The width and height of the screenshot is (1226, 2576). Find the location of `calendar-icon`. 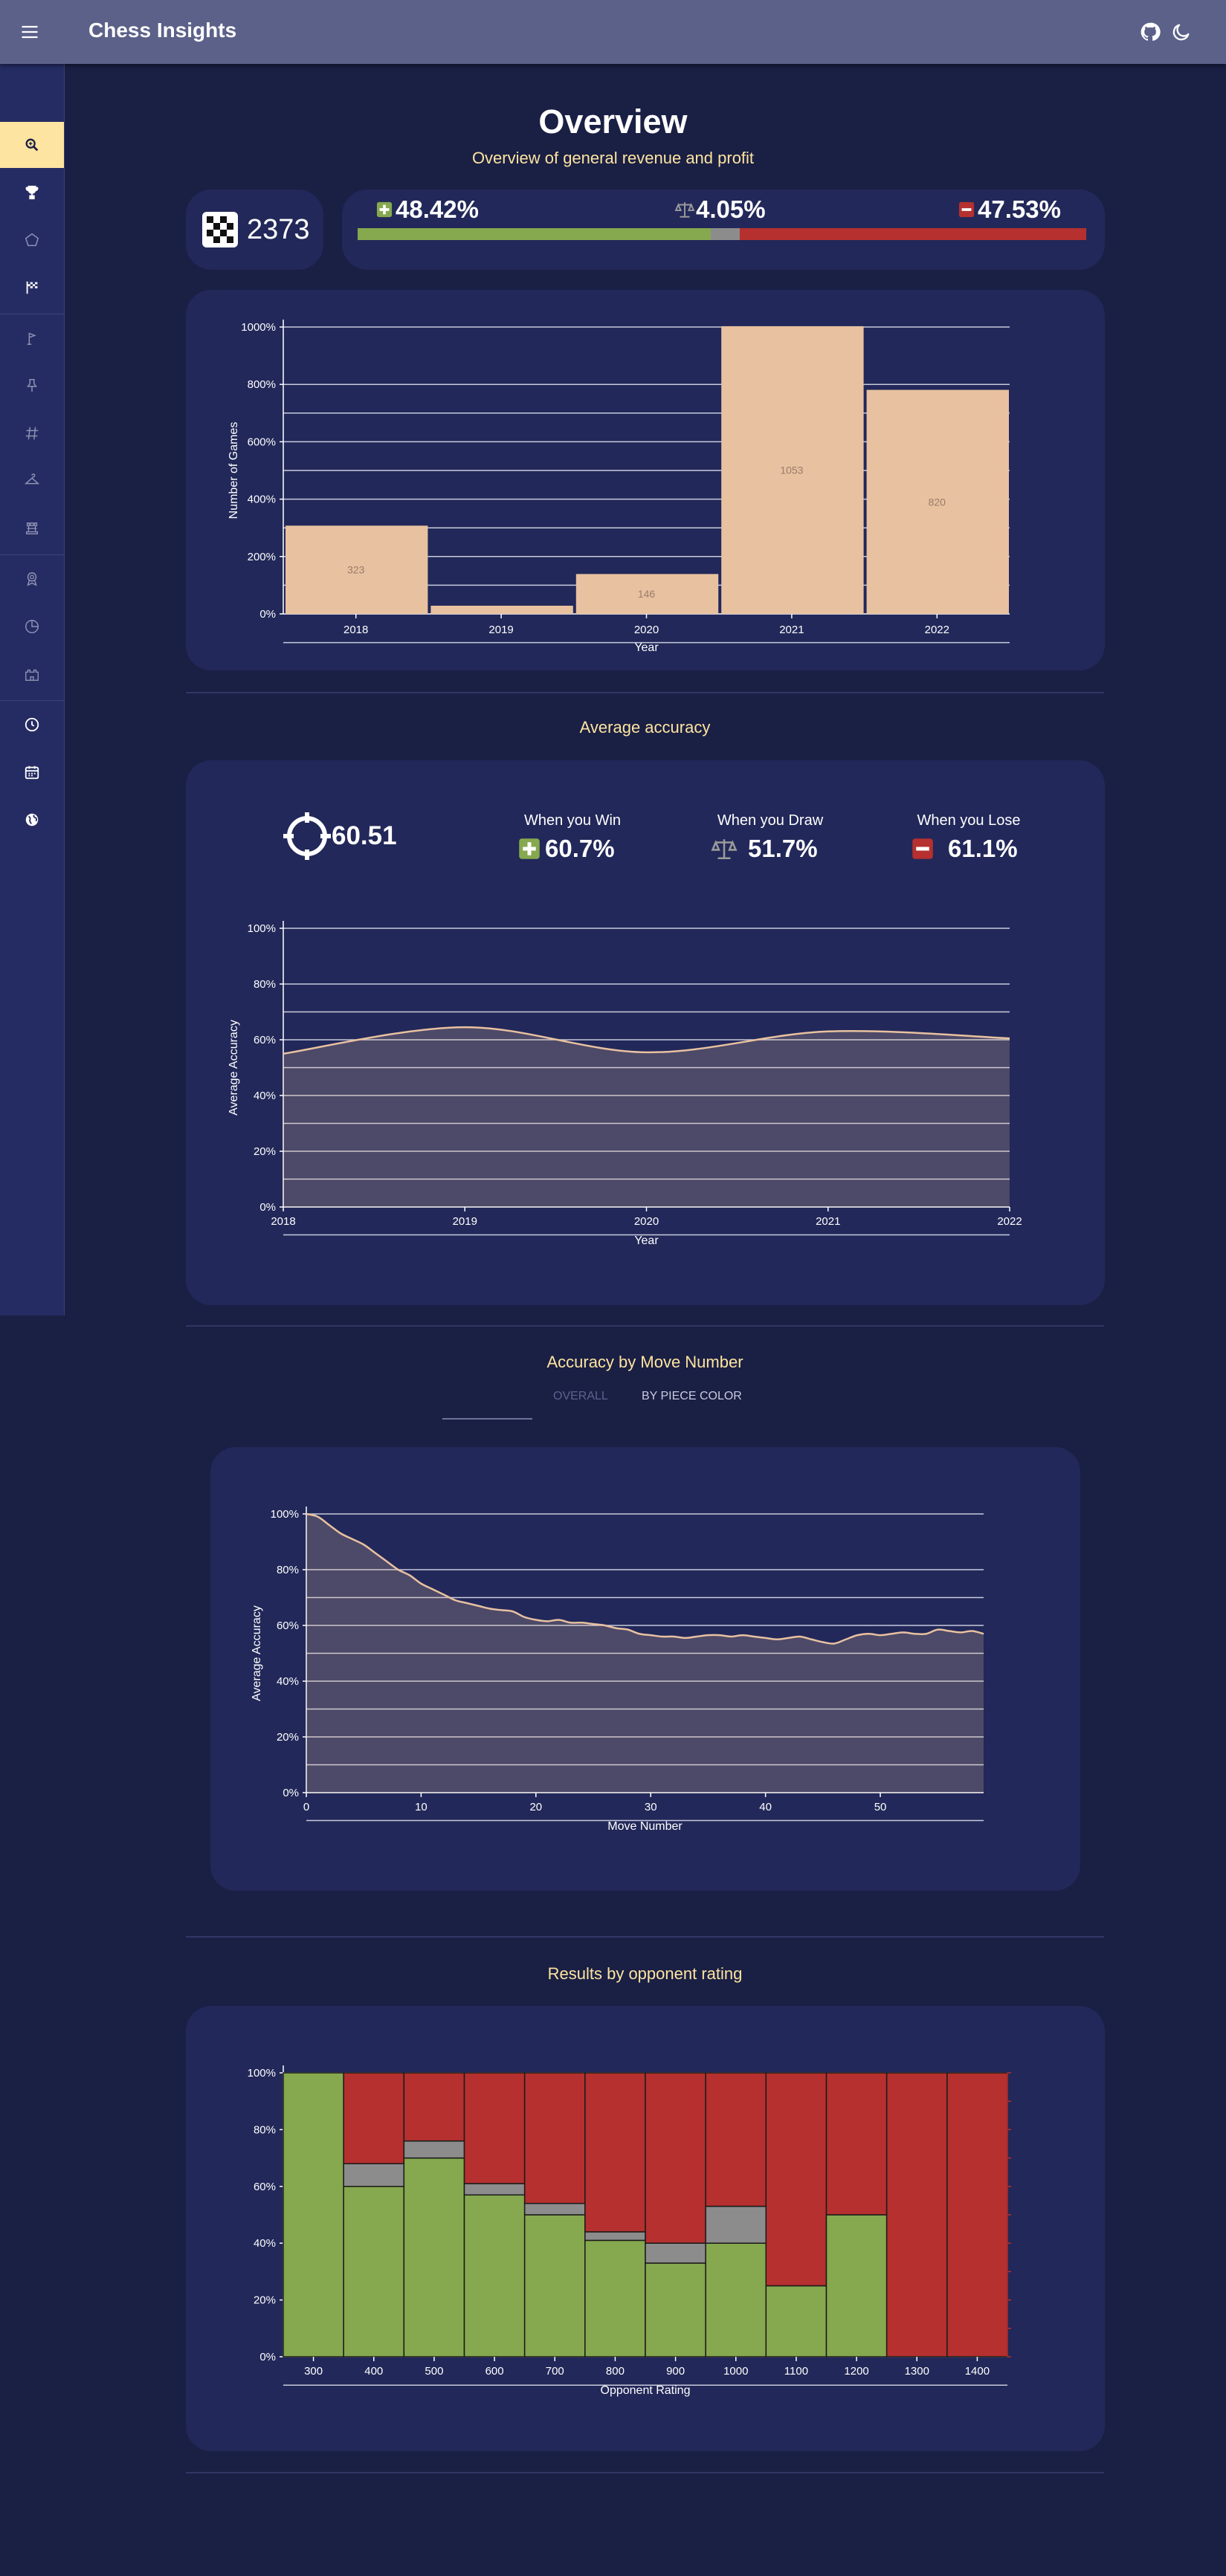

calendar-icon is located at coordinates (32, 773).